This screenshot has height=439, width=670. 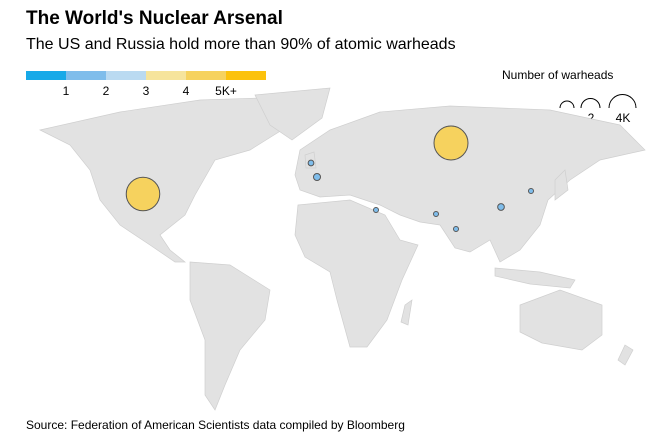 I want to click on south-america, so click(x=230, y=336).